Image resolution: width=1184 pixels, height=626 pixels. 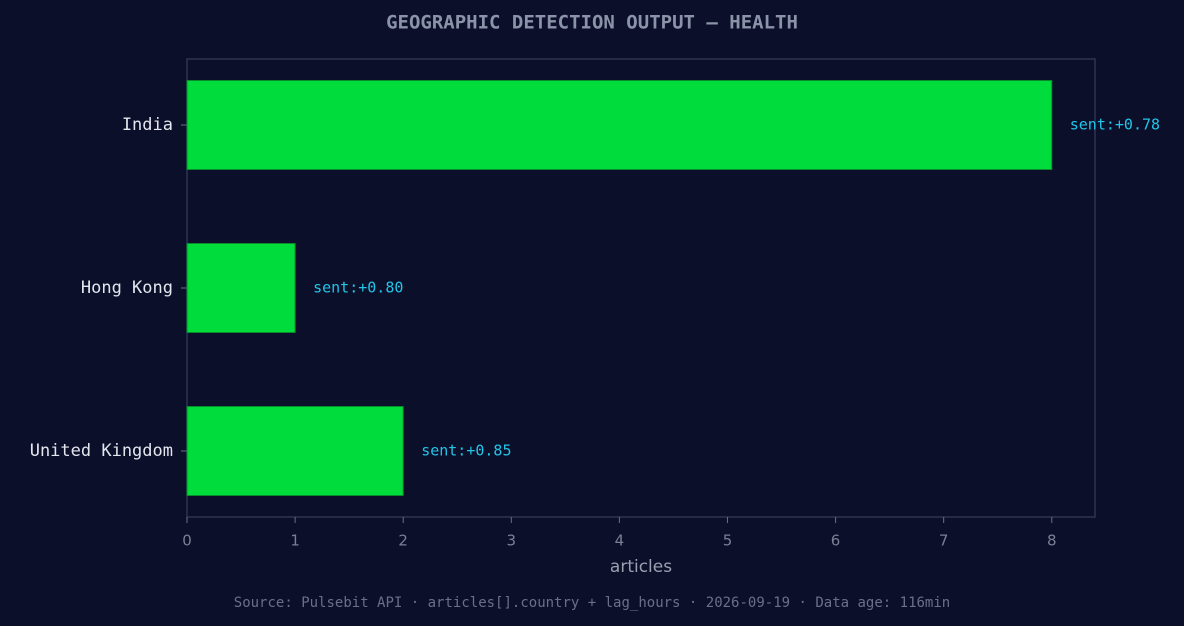 What do you see at coordinates (403, 541) in the screenshot?
I see `x-tick-label: 2` at bounding box center [403, 541].